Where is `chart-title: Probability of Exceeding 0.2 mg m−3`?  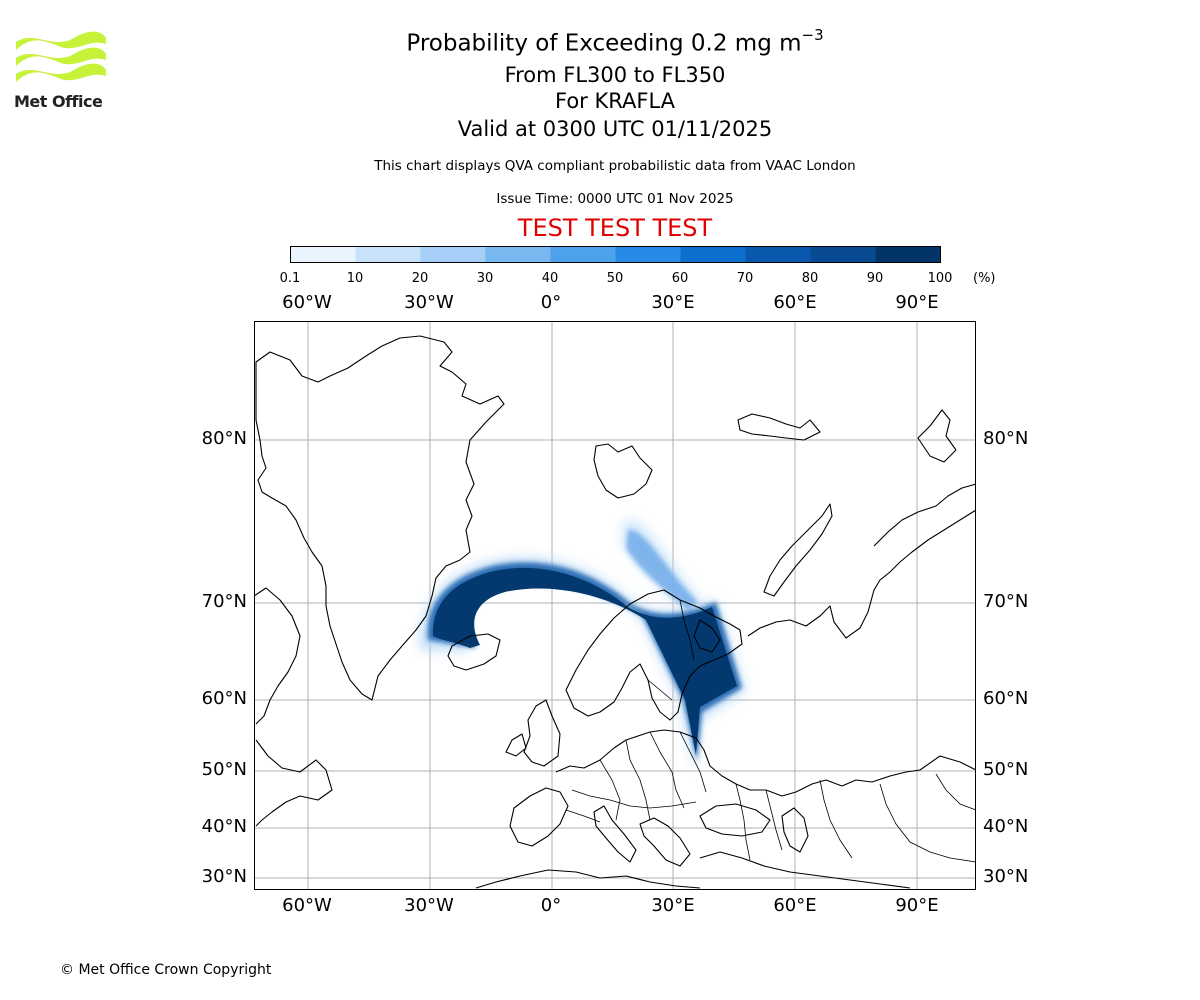
chart-title: Probability of Exceeding 0.2 mg m−3 is located at coordinates (600, 41).